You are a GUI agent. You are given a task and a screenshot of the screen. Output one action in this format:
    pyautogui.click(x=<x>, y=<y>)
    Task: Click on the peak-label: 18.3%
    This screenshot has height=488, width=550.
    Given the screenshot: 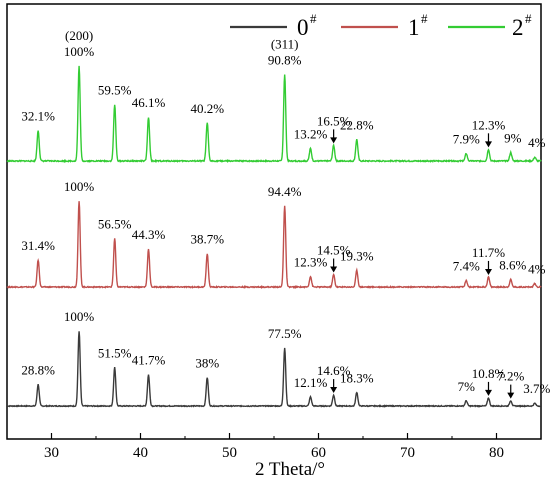 What is the action you would take?
    pyautogui.click(x=357, y=377)
    